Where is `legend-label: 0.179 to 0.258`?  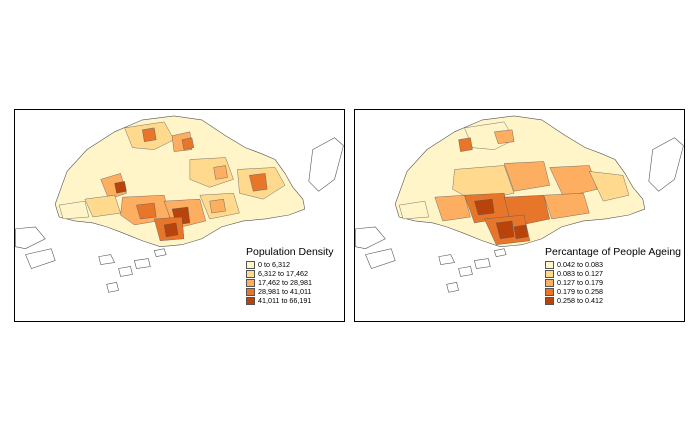 legend-label: 0.179 to 0.258 is located at coordinates (580, 292).